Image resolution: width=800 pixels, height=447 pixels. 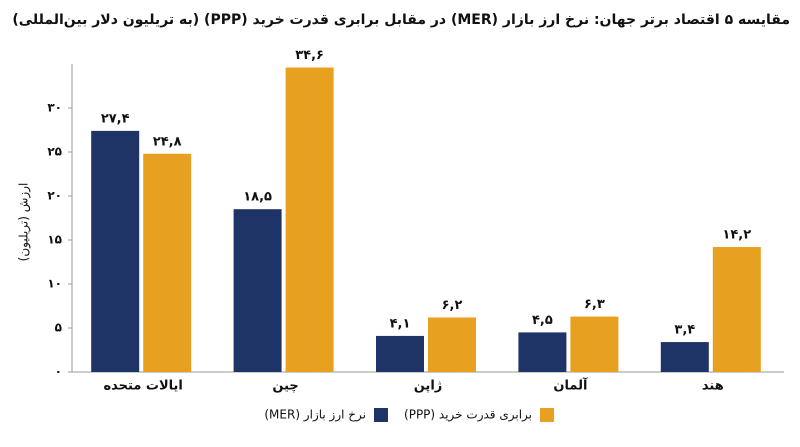 I want to click on x-tick-label: آلمان, so click(x=570, y=385).